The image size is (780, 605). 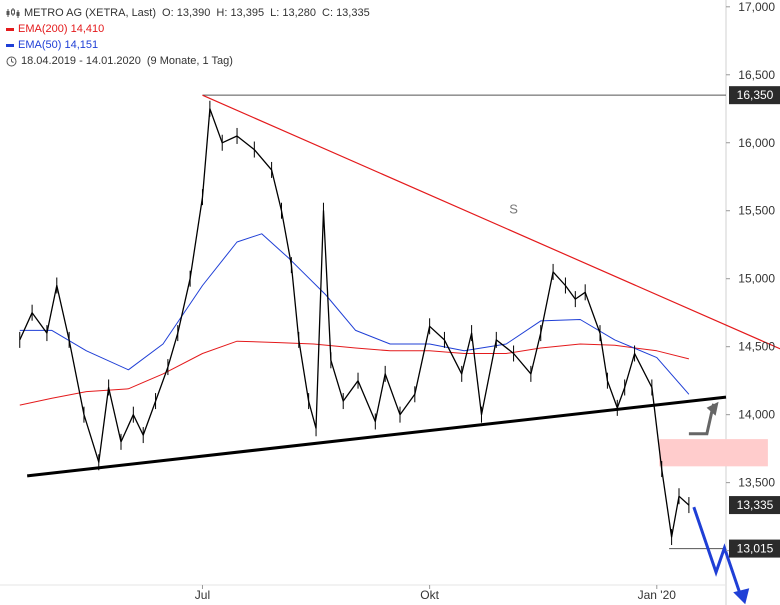 What do you see at coordinates (513, 208) in the screenshot?
I see `shoulder-marker: S` at bounding box center [513, 208].